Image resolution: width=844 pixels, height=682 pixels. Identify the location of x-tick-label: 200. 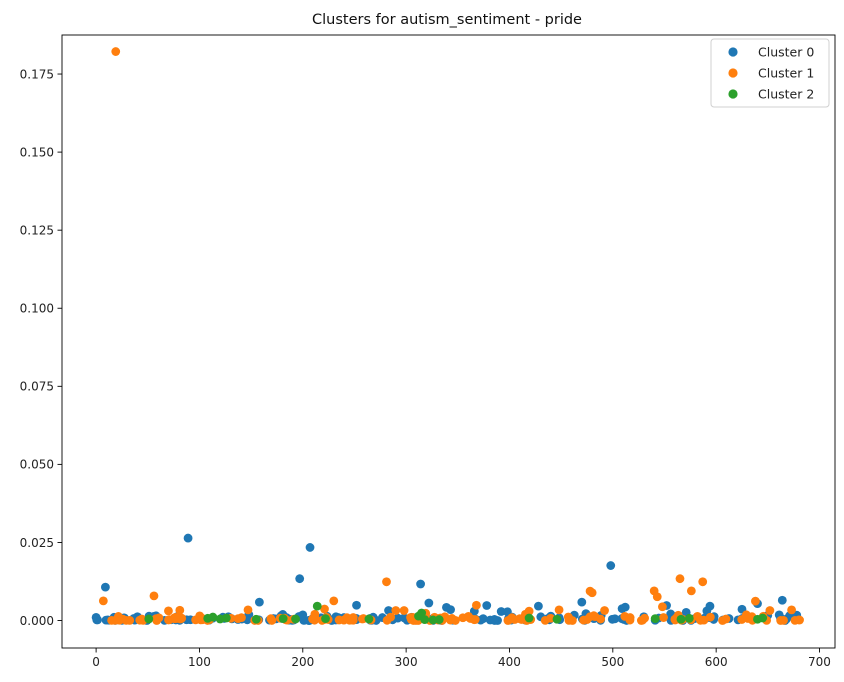
(302, 662).